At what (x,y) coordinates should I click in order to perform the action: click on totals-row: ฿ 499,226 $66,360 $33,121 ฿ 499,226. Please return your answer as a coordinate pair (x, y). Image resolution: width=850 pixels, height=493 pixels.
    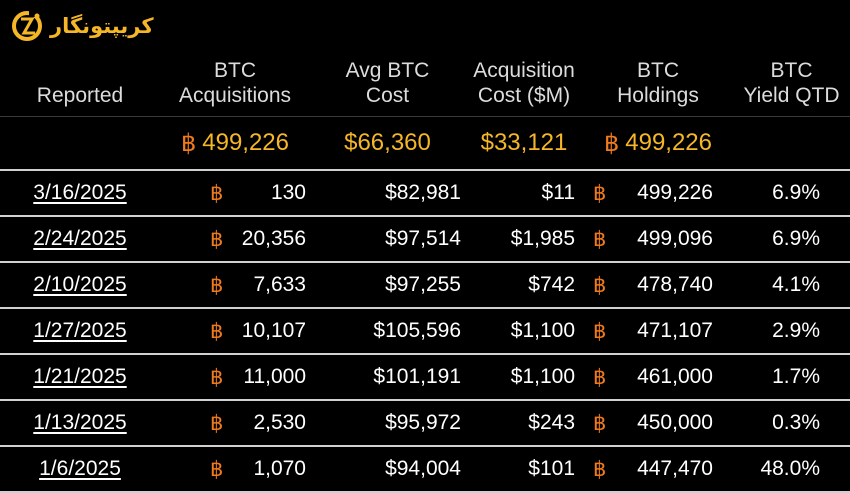
    Looking at the image, I should click on (425, 143).